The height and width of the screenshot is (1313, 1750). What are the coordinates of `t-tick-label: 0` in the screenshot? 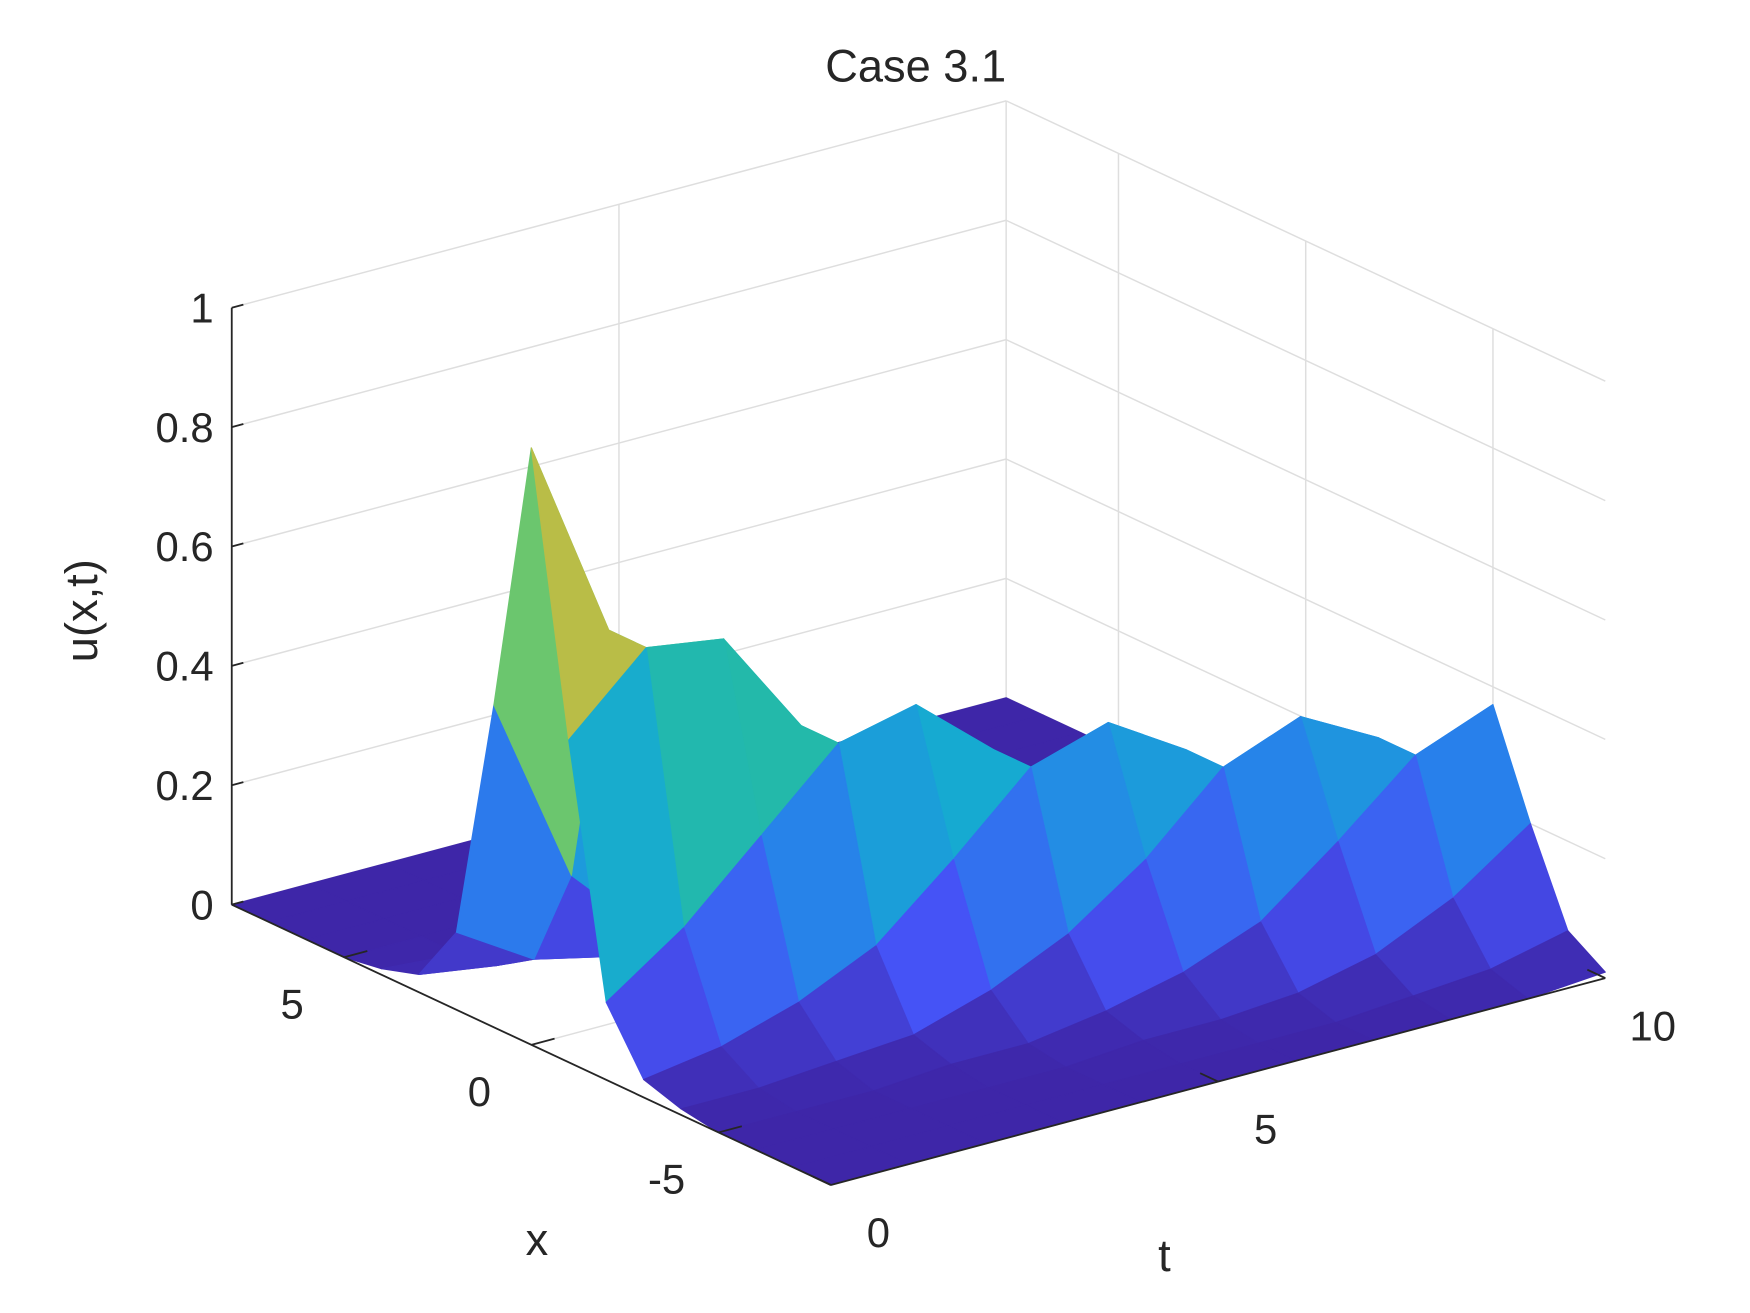 It's located at (878, 1232).